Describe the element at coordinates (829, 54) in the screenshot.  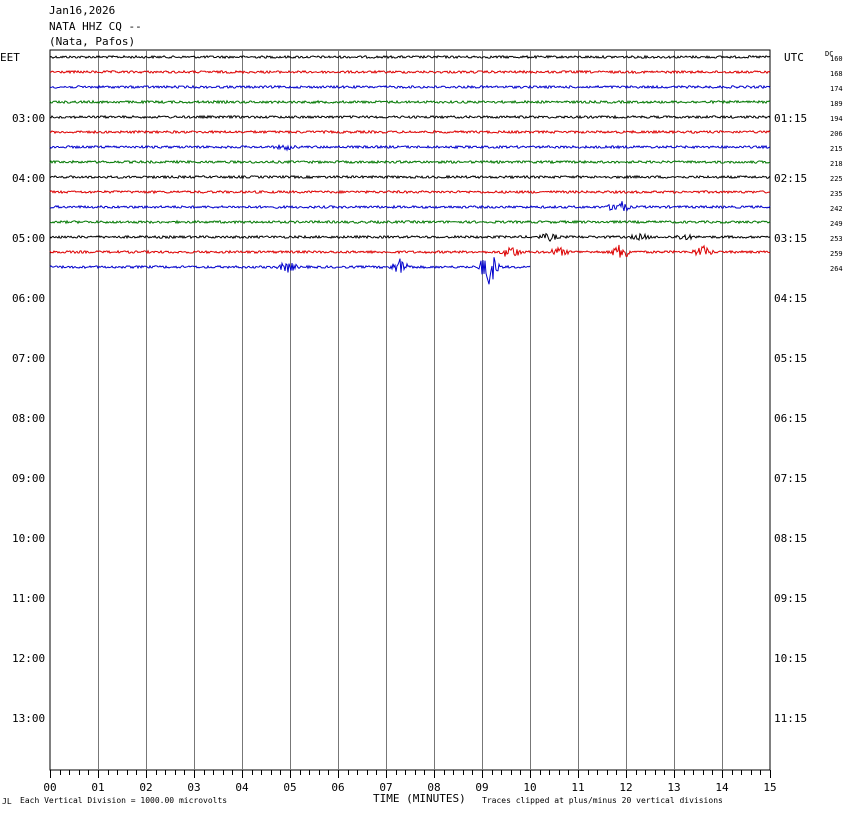
I see `dc-label: DC` at that location.